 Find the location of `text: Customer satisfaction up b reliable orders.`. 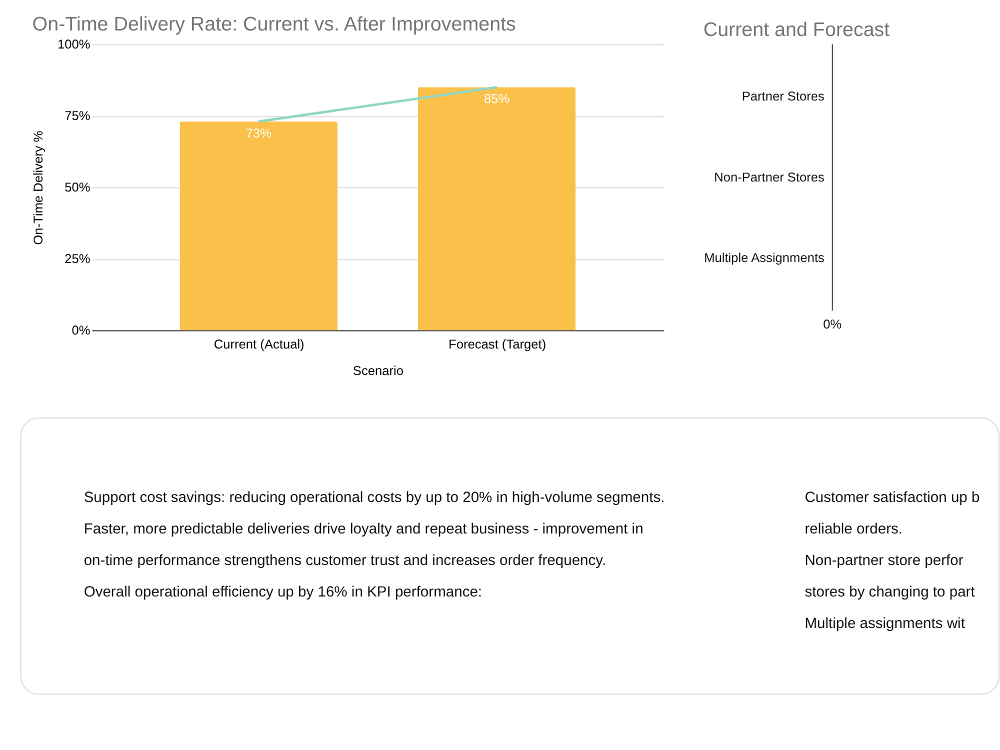

text: Customer satisfaction up b reliable orders. is located at coordinates (892, 514).